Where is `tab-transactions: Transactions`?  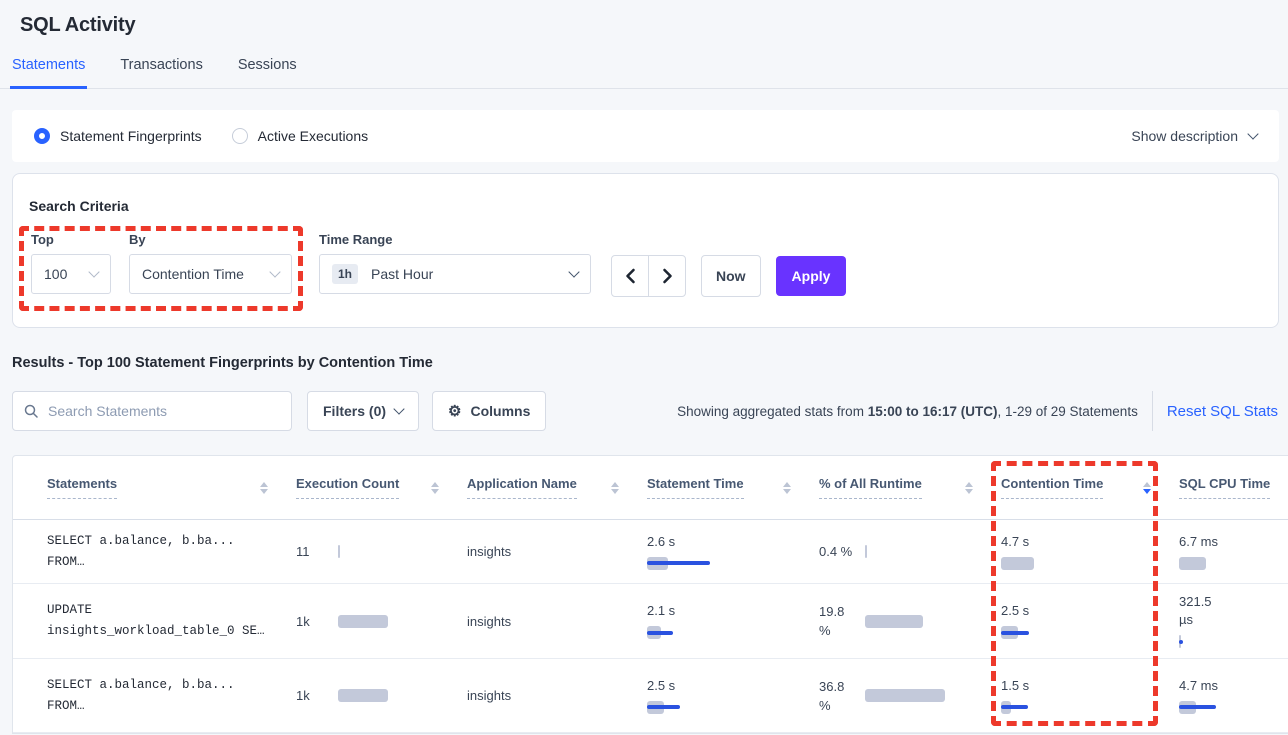
tab-transactions: Transactions is located at coordinates (161, 65).